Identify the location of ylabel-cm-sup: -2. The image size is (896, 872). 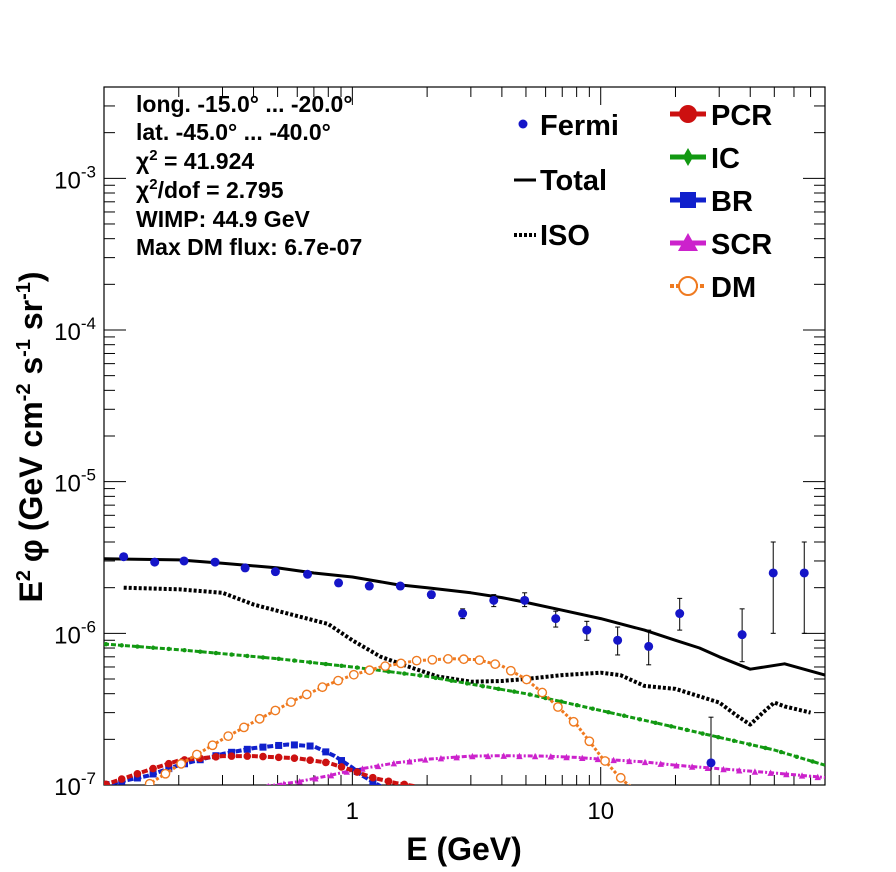
(24, 393).